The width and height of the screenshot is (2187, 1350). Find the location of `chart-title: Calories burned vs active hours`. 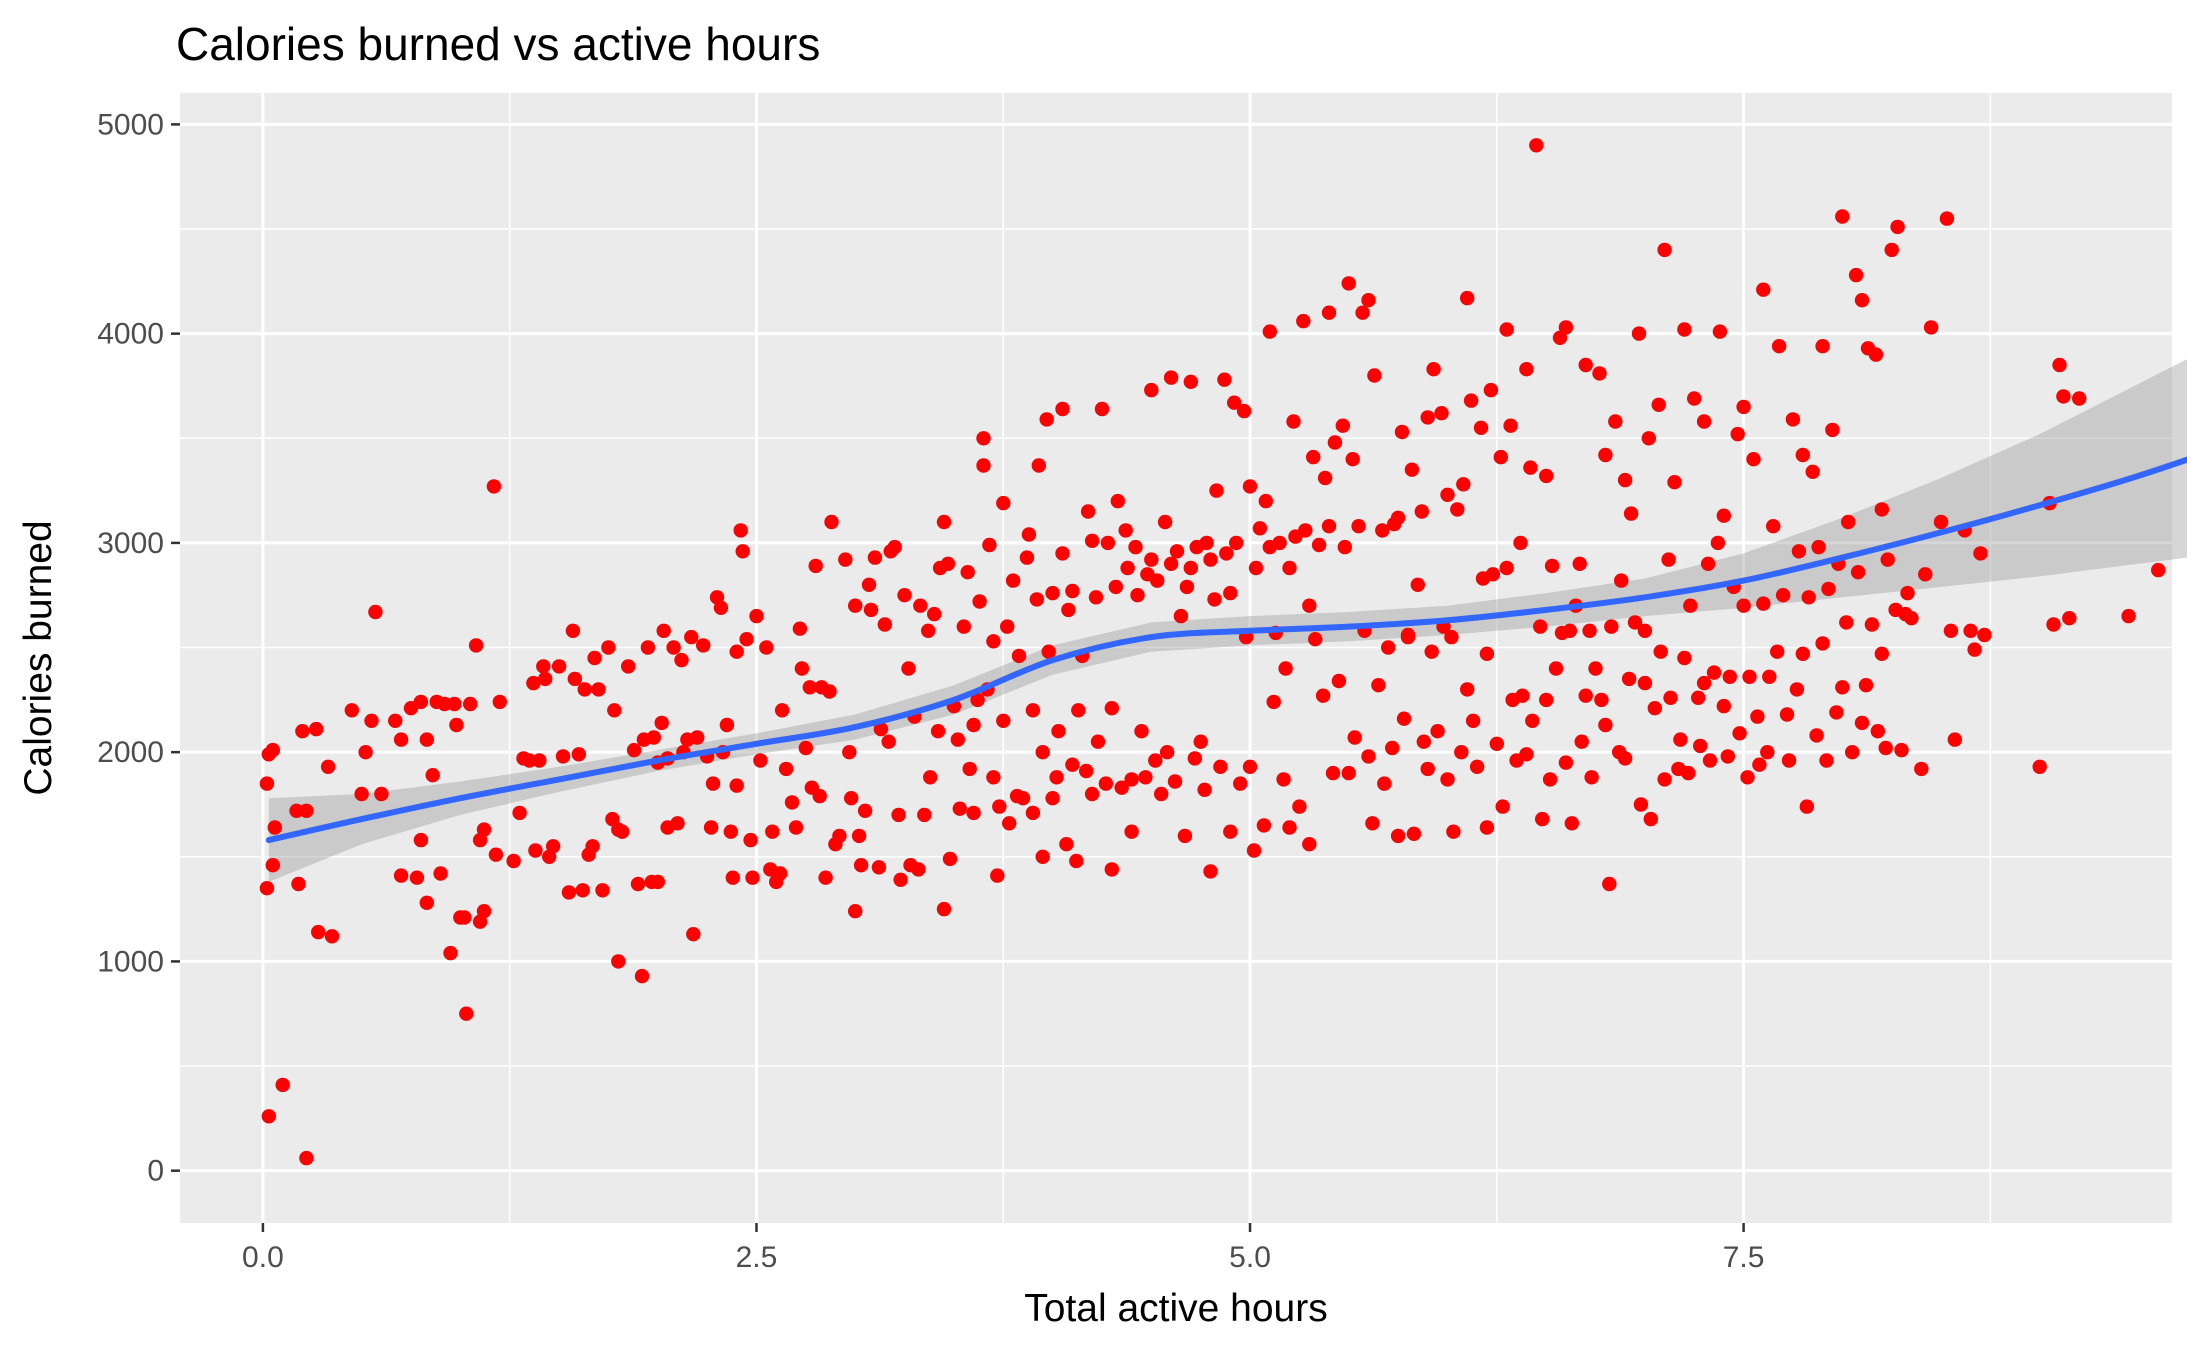

chart-title: Calories burned vs active hours is located at coordinates (498, 44).